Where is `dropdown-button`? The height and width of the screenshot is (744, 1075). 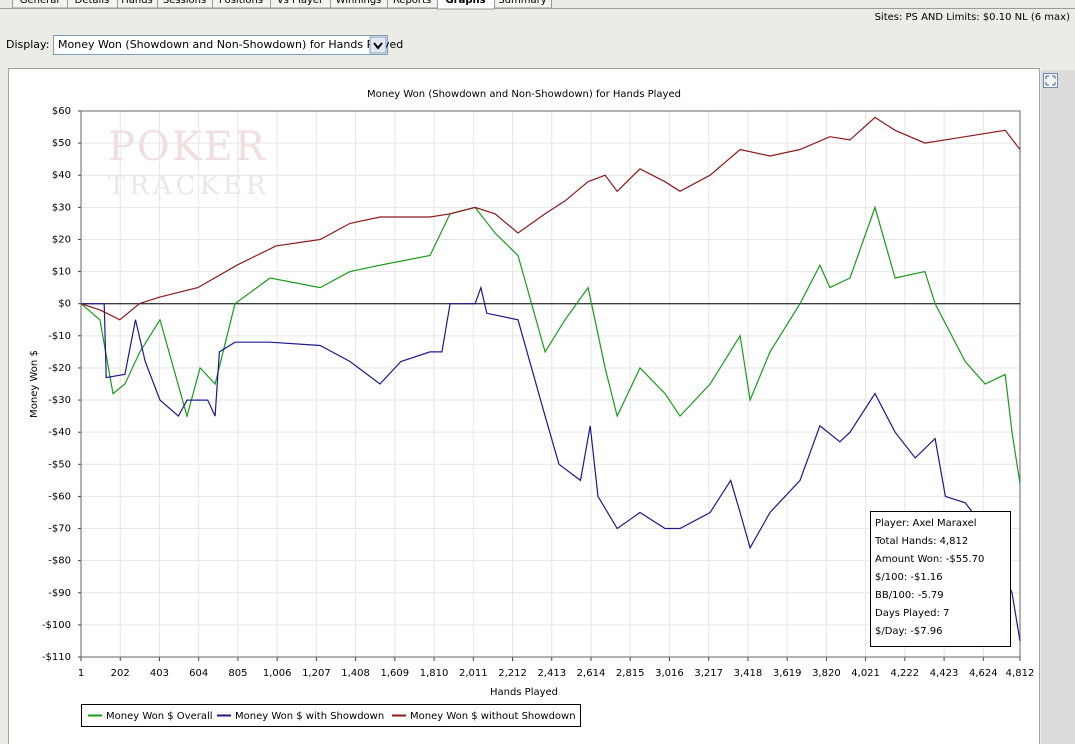 dropdown-button is located at coordinates (378, 45).